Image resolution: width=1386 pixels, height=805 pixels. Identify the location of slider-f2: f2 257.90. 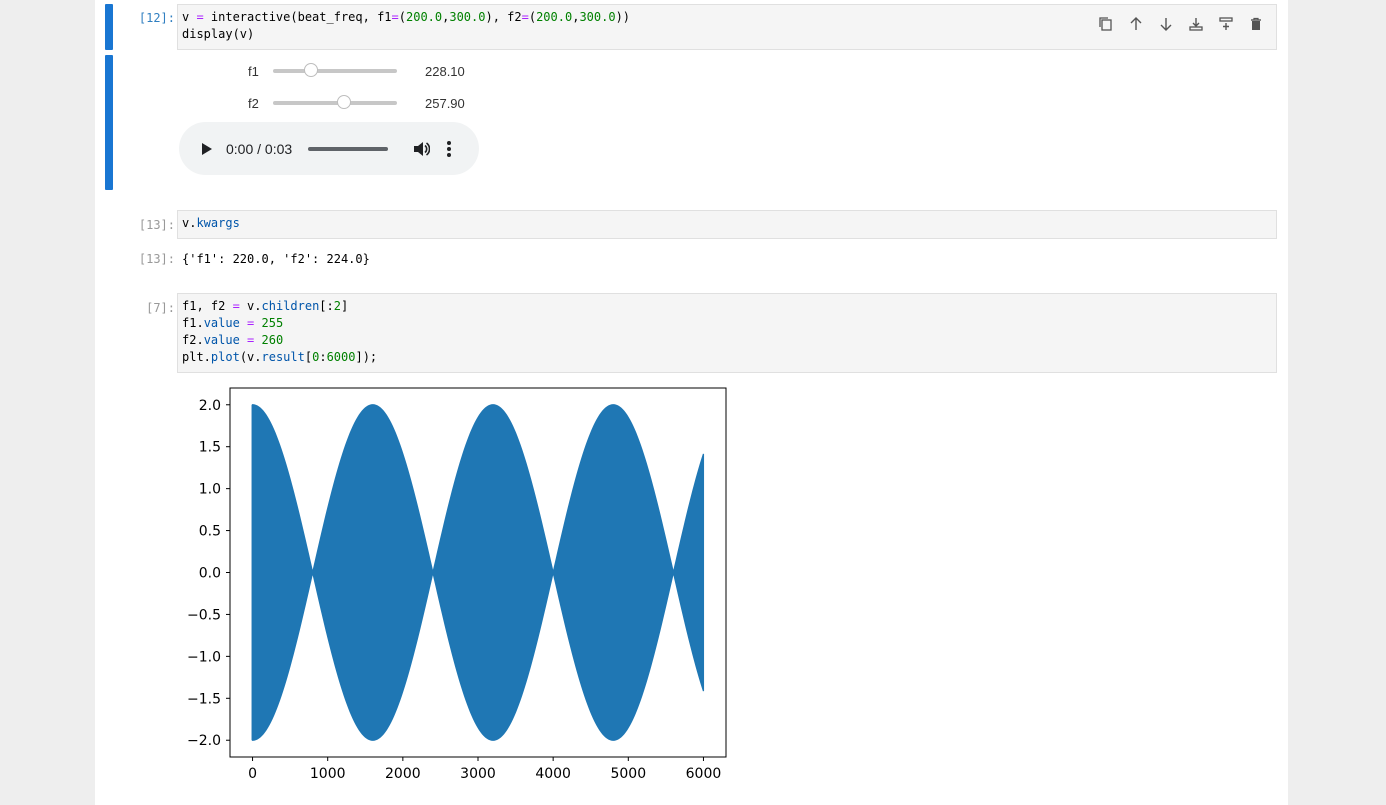
(360, 103).